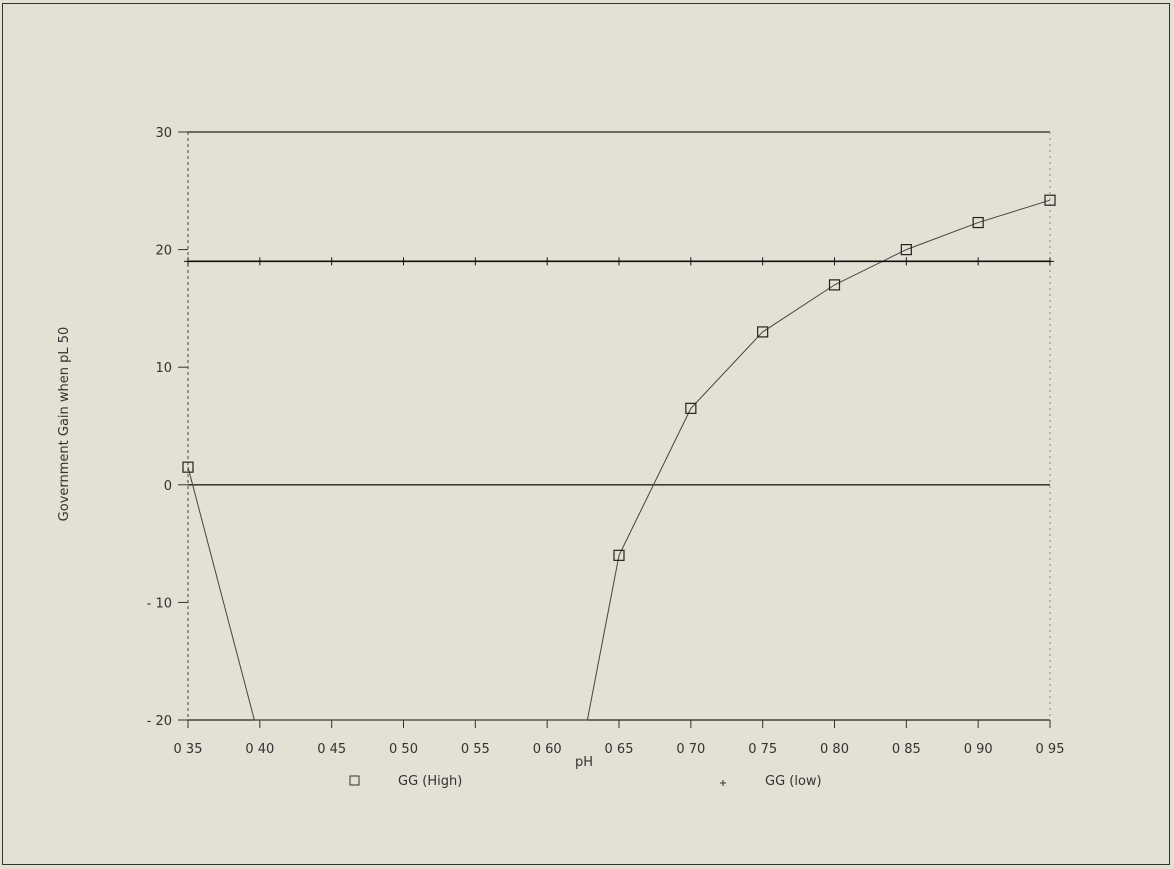  Describe the element at coordinates (723, 783) in the screenshot. I see `legend-marker-low` at that location.